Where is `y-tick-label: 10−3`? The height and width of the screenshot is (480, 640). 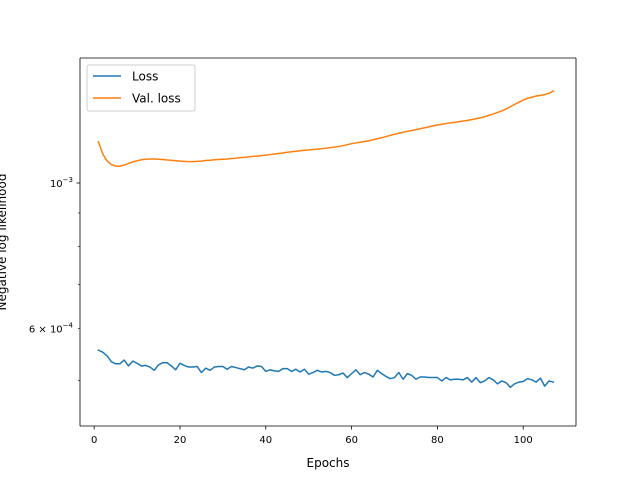
y-tick-label: 10−3 is located at coordinates (61, 183).